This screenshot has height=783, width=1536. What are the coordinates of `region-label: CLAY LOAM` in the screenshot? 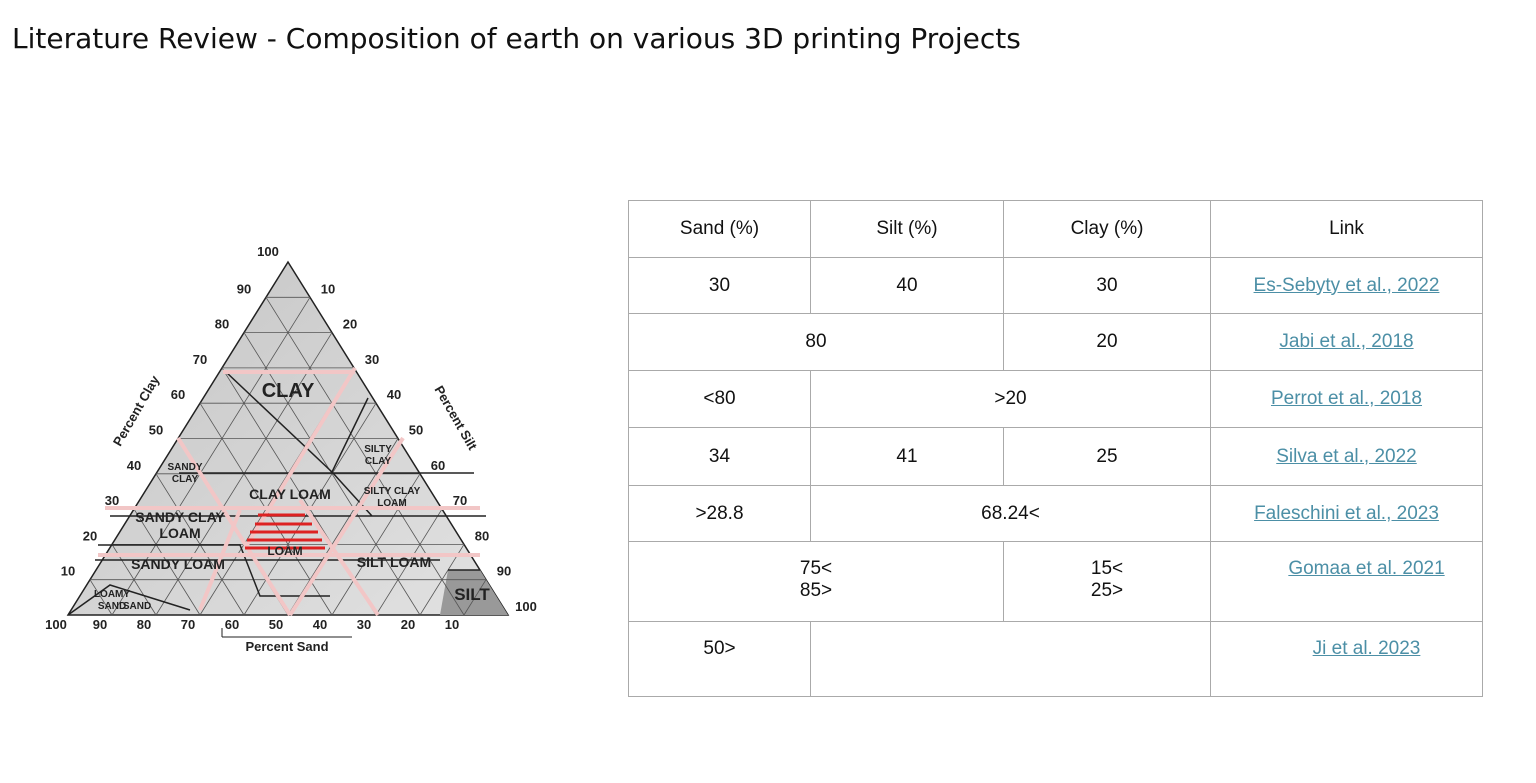 It's located at (290, 494).